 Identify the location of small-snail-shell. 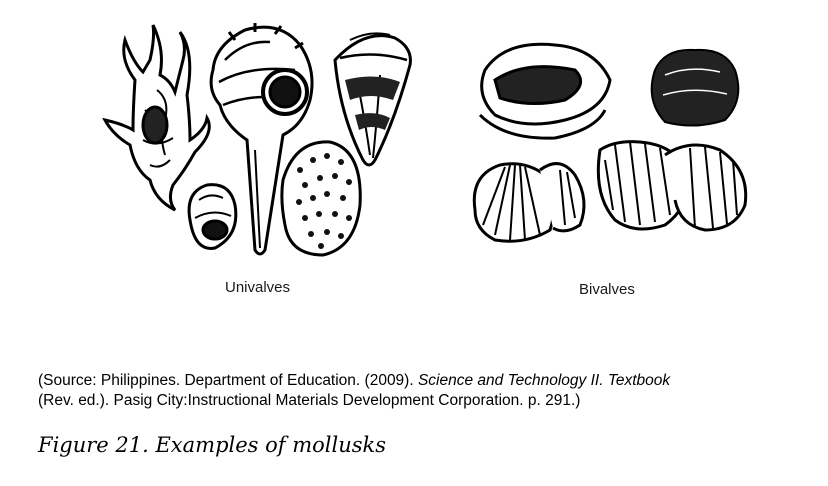
(212, 216).